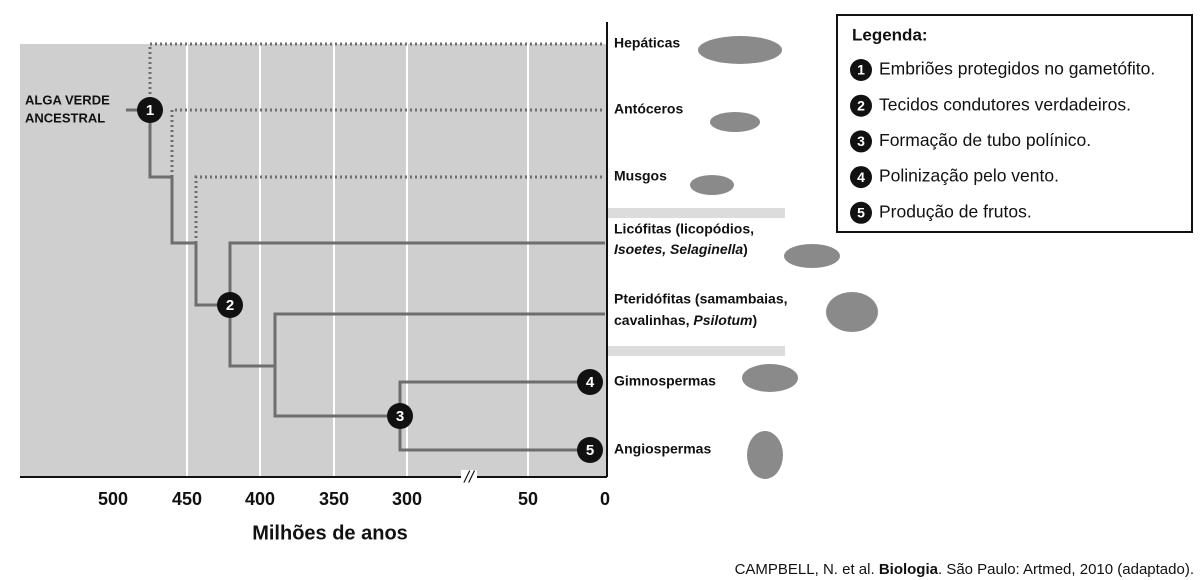 This screenshot has width=1200, height=580. What do you see at coordinates (605, 499) in the screenshot?
I see `axis-tick-label: 0` at bounding box center [605, 499].